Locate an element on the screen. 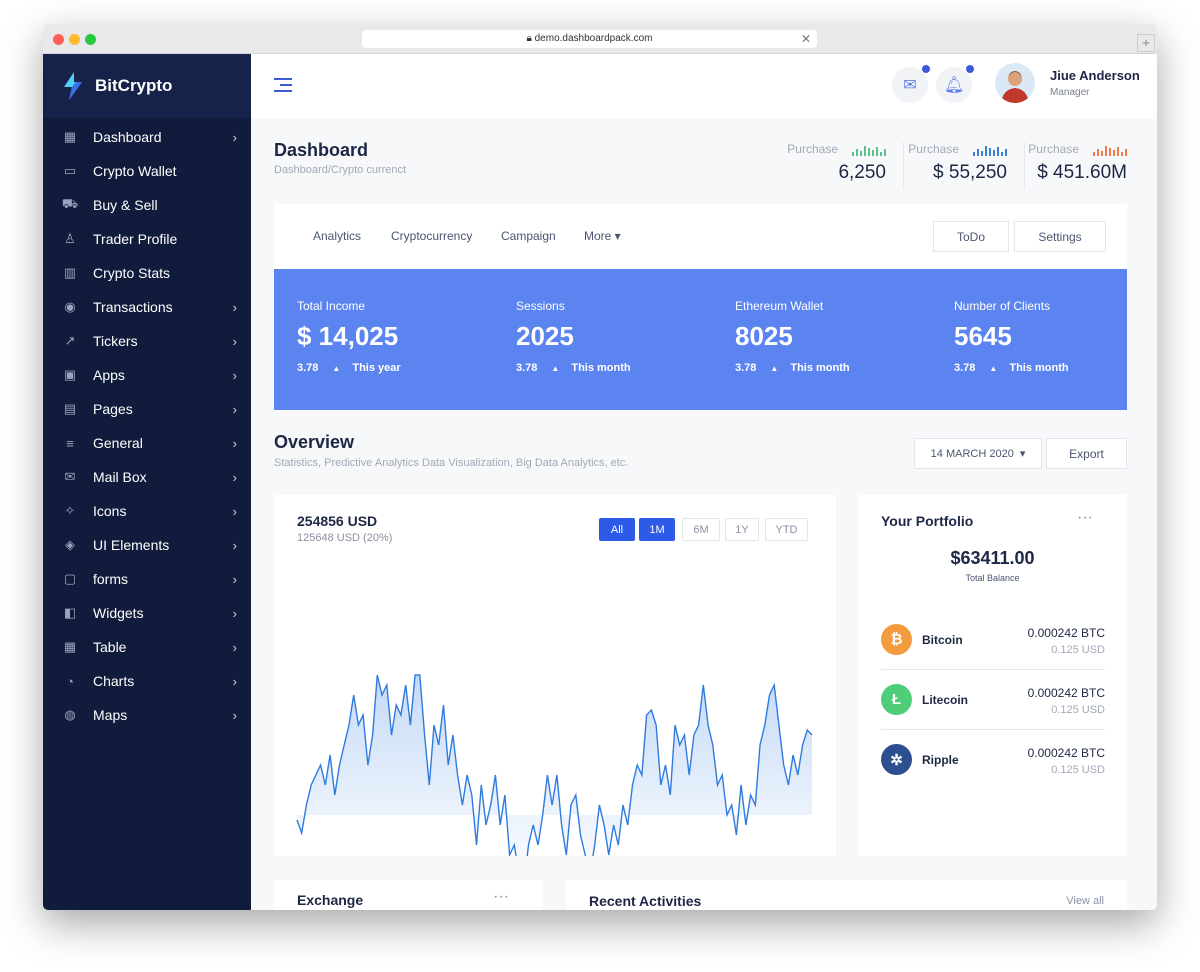  mail-icon: ✉ is located at coordinates (70, 476).